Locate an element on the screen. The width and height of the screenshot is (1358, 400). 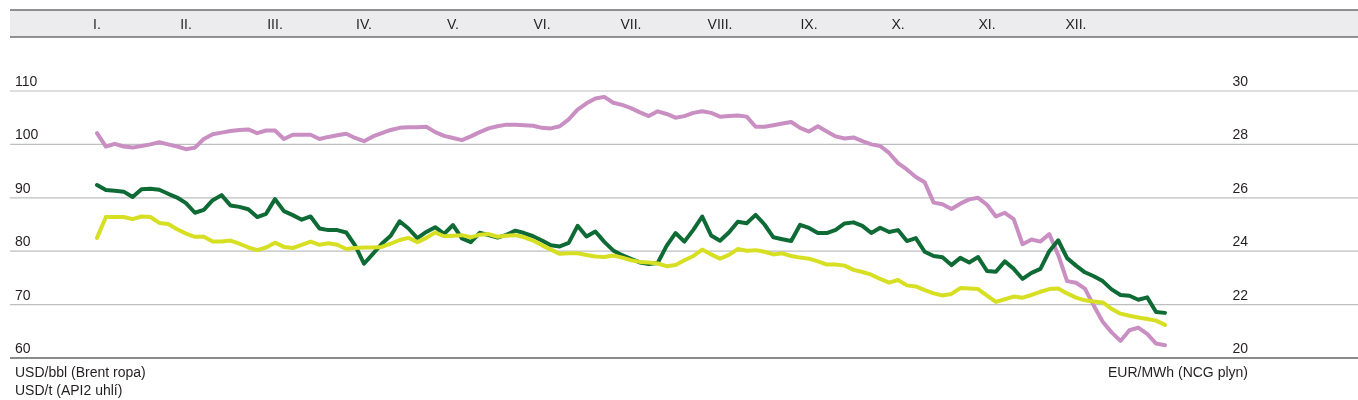
y2-tick-label: 28 is located at coordinates (1240, 134).